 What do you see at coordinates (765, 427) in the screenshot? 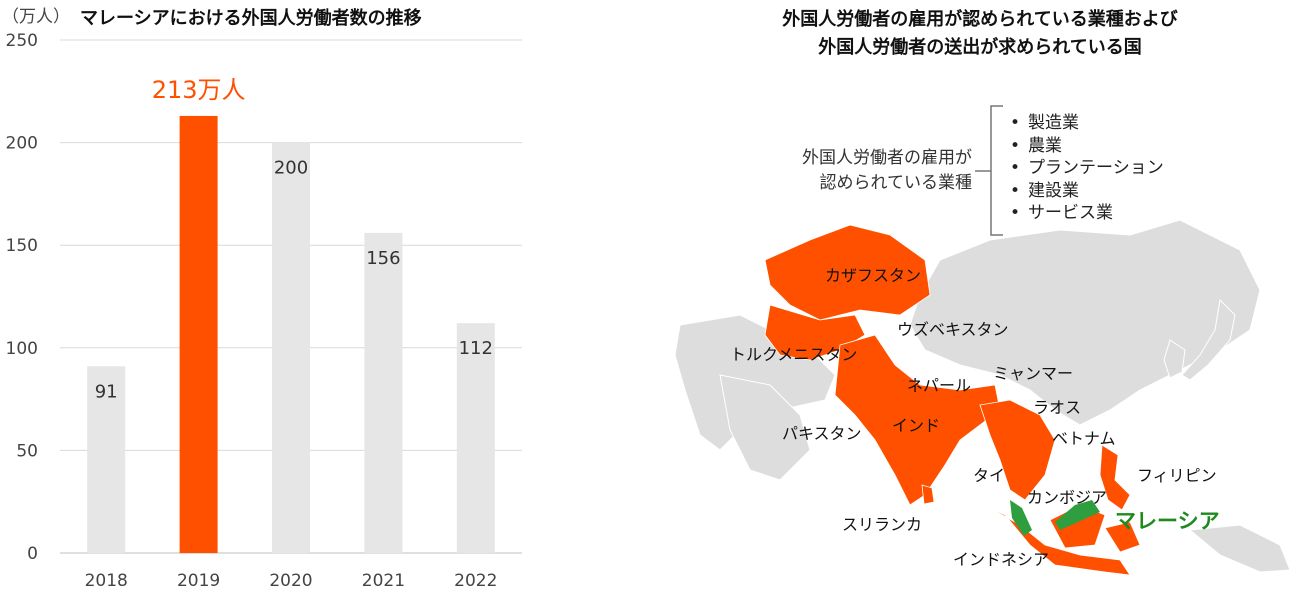
I see `land-arabia` at bounding box center [765, 427].